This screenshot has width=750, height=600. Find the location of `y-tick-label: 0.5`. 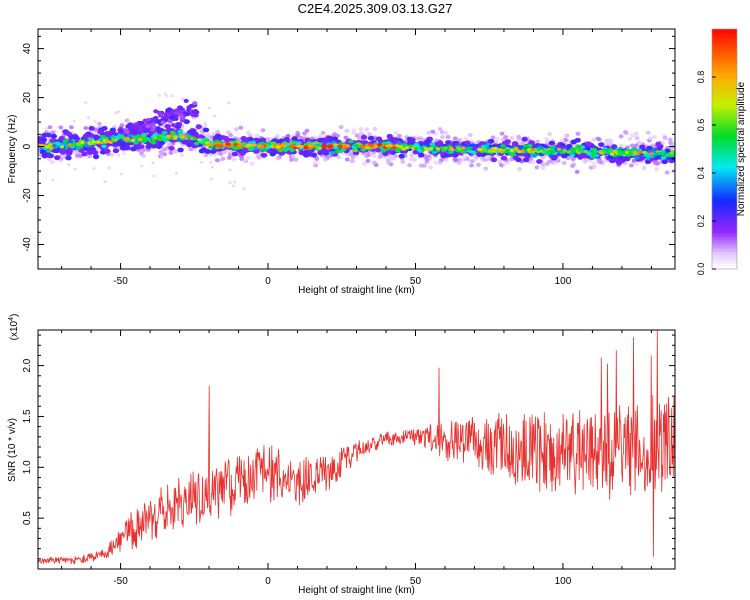

y-tick-label: 0.5 is located at coordinates (27, 518).